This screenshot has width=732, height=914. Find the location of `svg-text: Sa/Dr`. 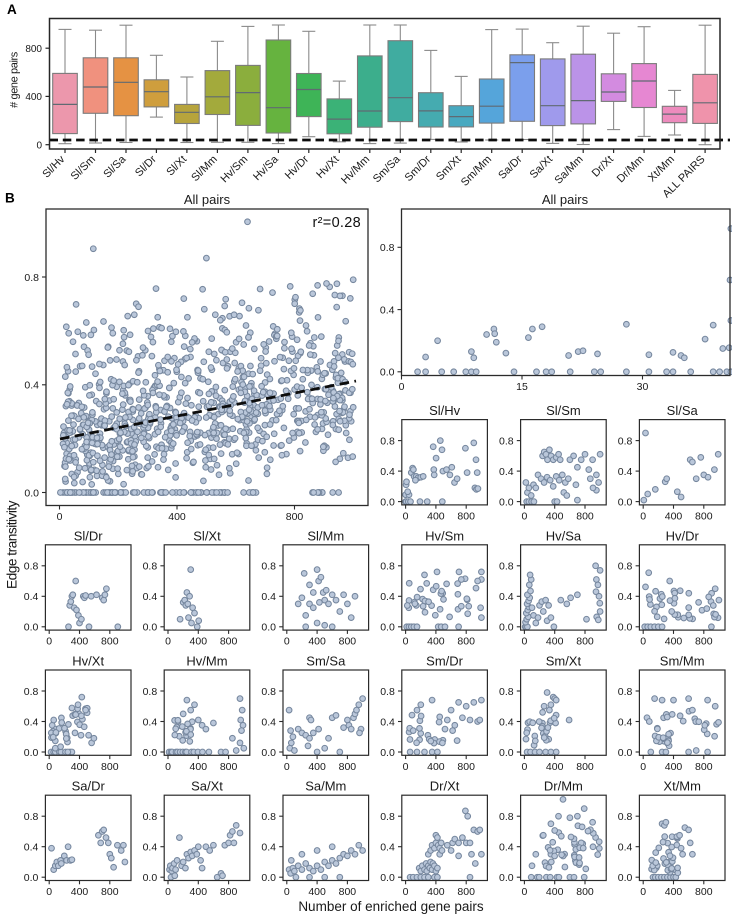

svg-text: Sa/Dr is located at coordinates (89, 786).